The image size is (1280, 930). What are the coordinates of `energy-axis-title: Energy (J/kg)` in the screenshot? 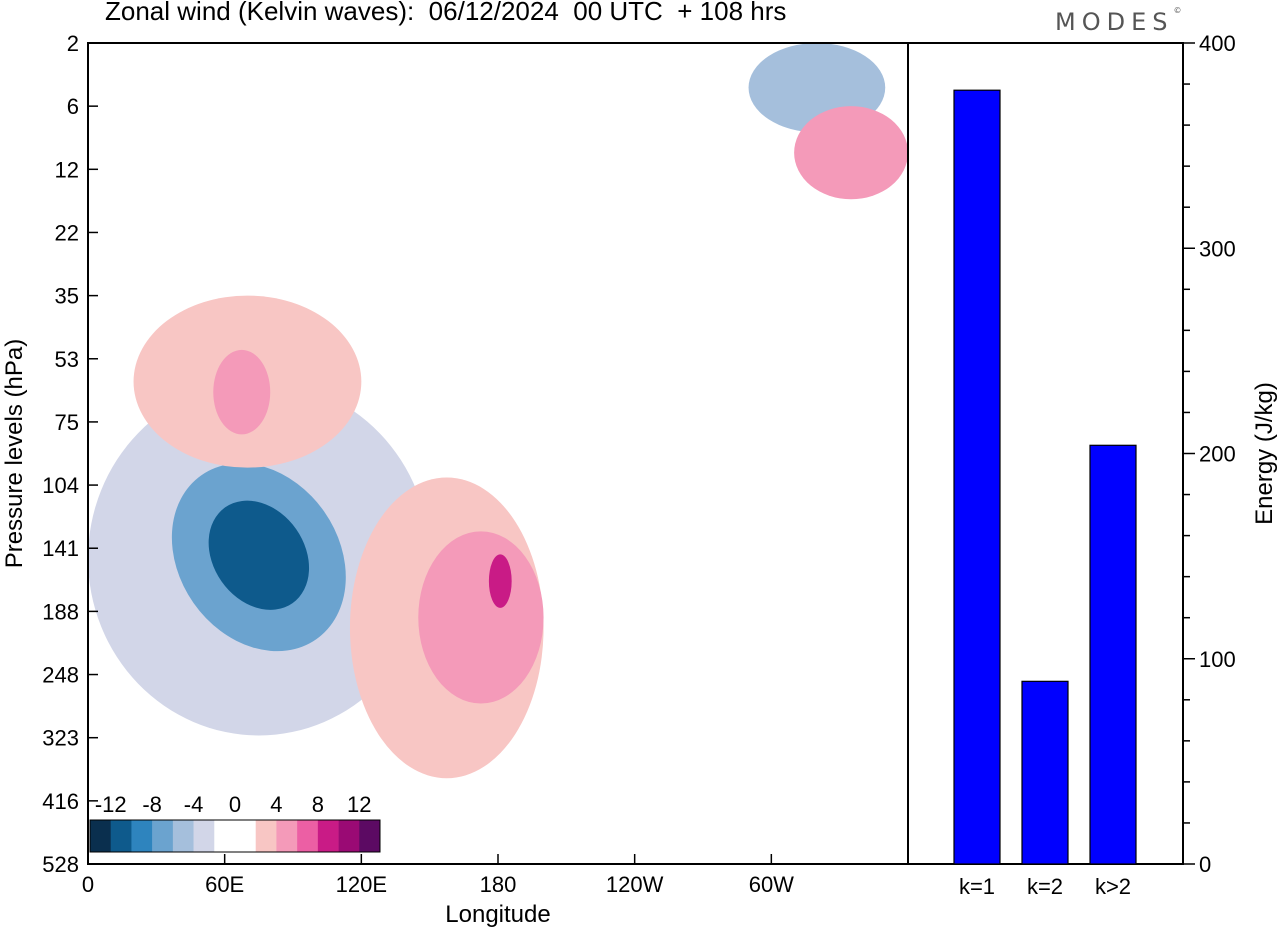 It's located at (1264, 453).